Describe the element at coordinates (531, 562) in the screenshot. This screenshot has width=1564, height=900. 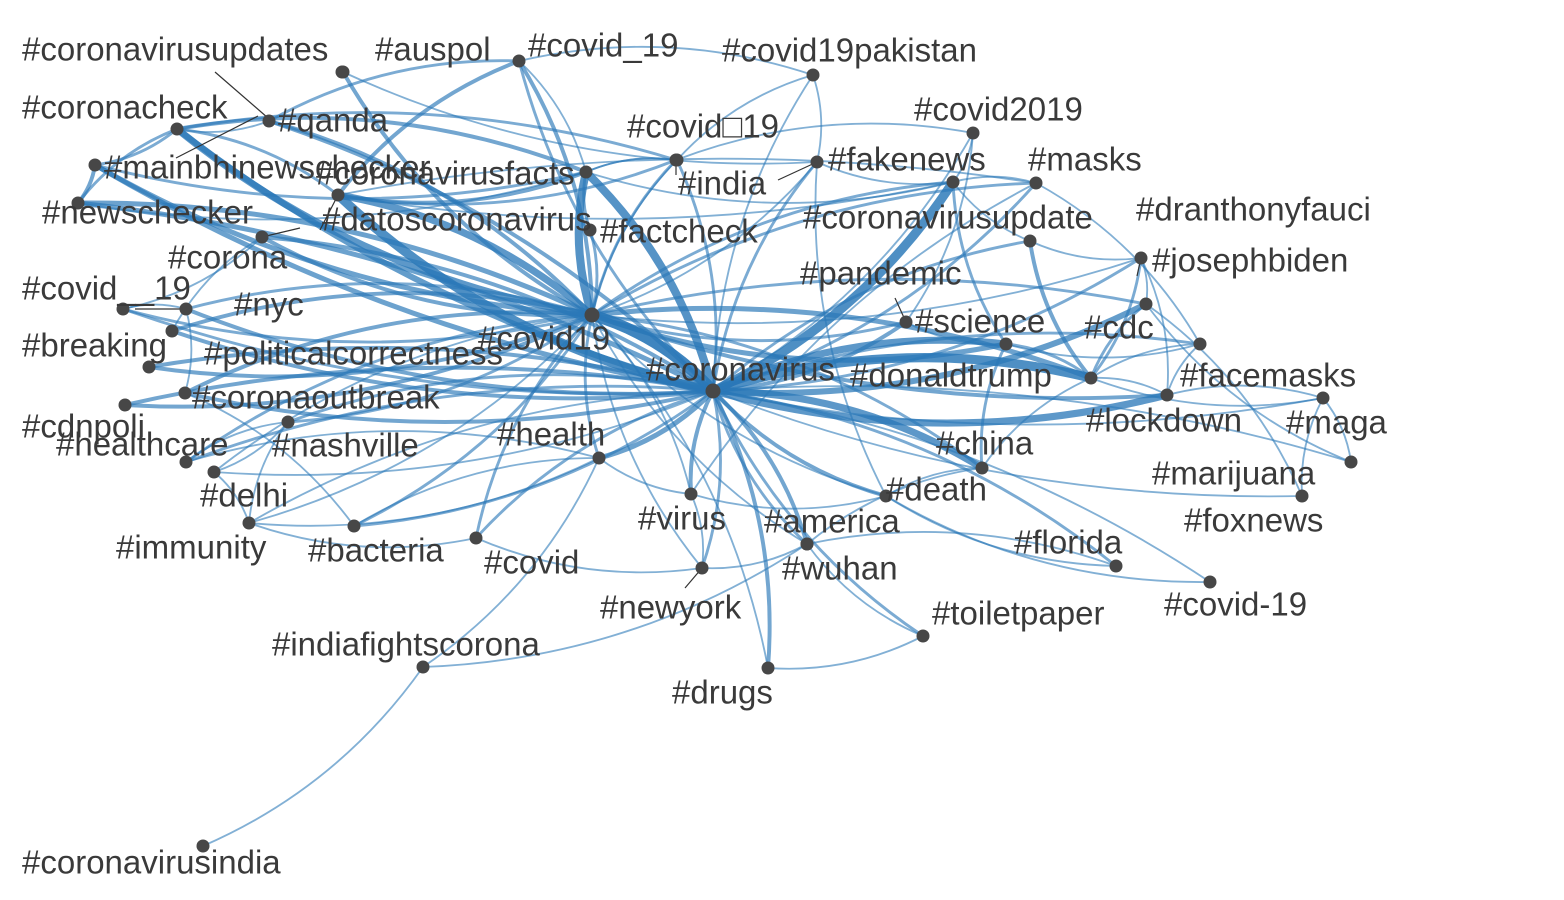
I see `node-label-covid: #covid` at that location.